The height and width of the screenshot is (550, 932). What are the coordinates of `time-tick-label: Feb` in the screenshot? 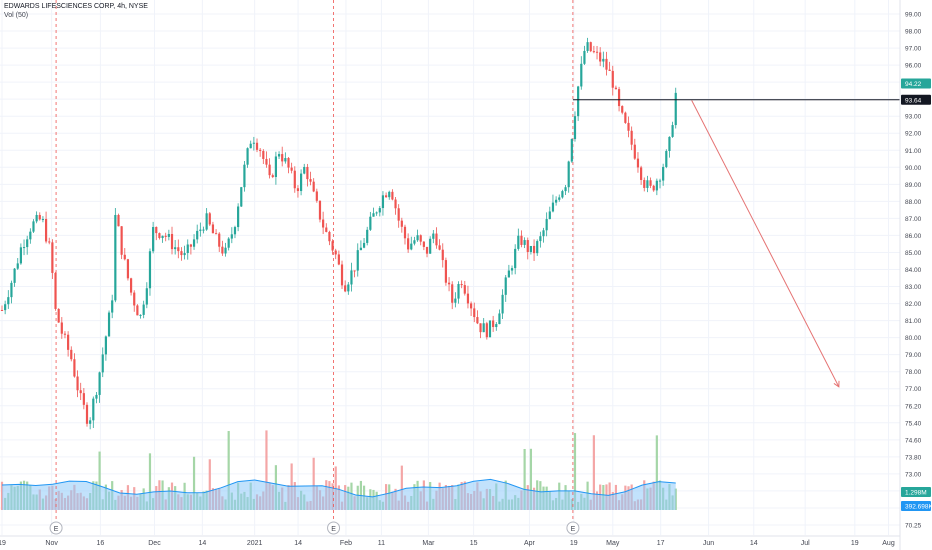 It's located at (346, 543).